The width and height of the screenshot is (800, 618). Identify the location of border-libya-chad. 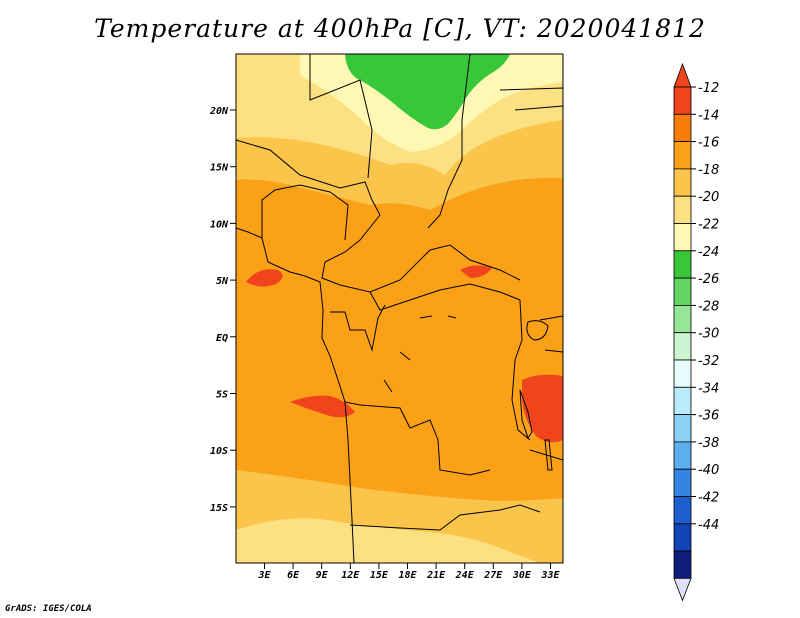
(341, 116).